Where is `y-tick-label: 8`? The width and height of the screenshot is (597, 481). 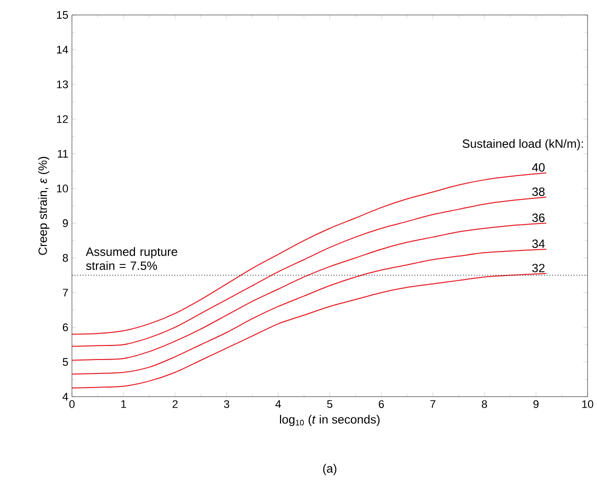
y-tick-label: 8 is located at coordinates (65, 258).